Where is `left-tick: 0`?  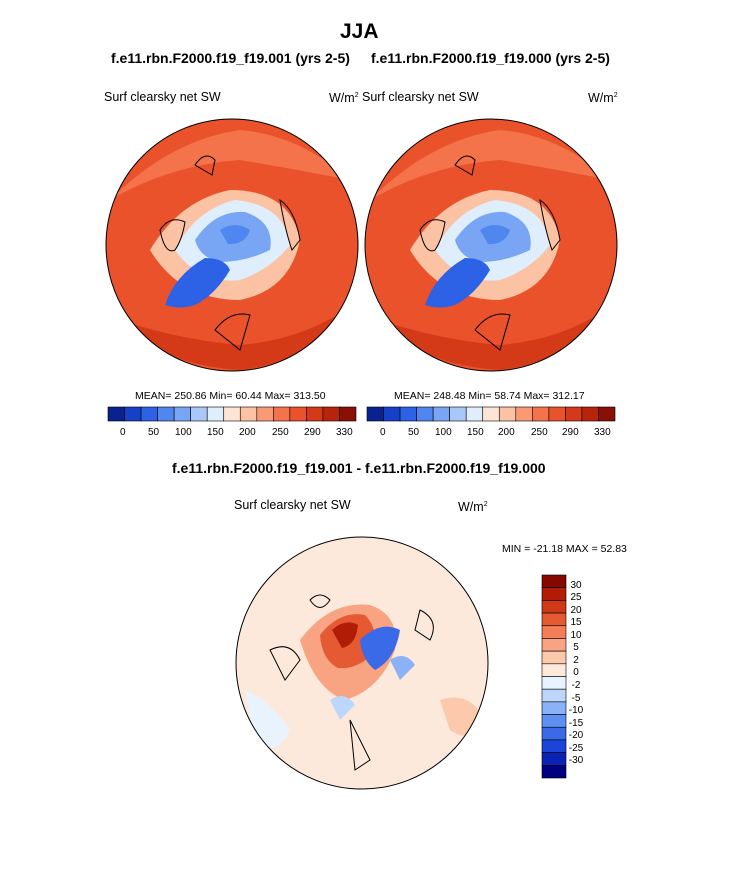 left-tick: 0 is located at coordinates (123, 432).